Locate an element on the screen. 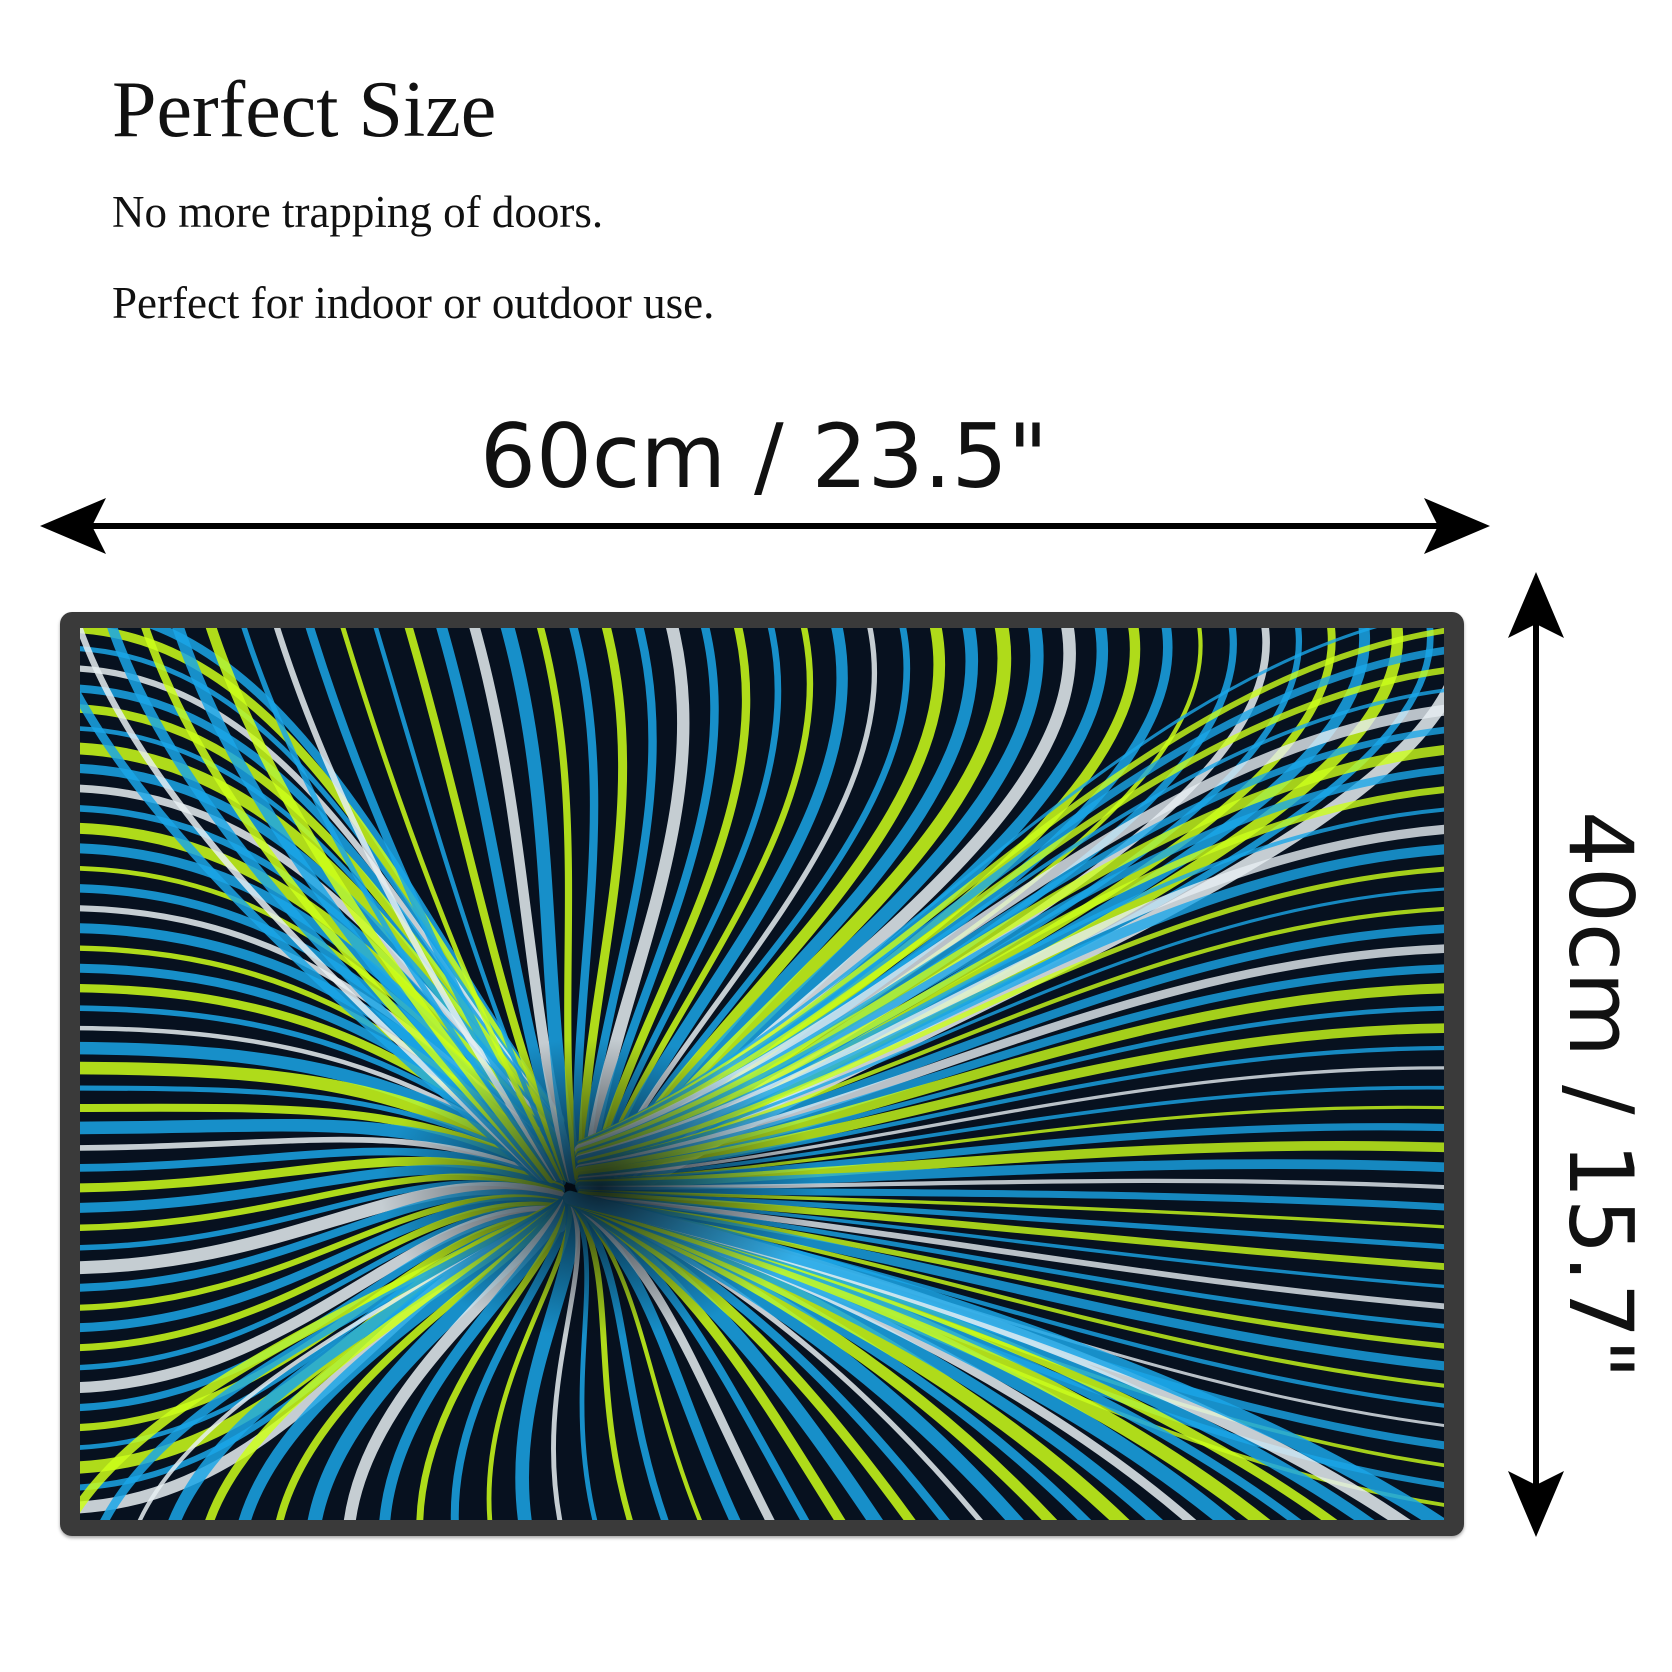  width-dimension-label: 60cm / 23.5" is located at coordinates (764, 456).